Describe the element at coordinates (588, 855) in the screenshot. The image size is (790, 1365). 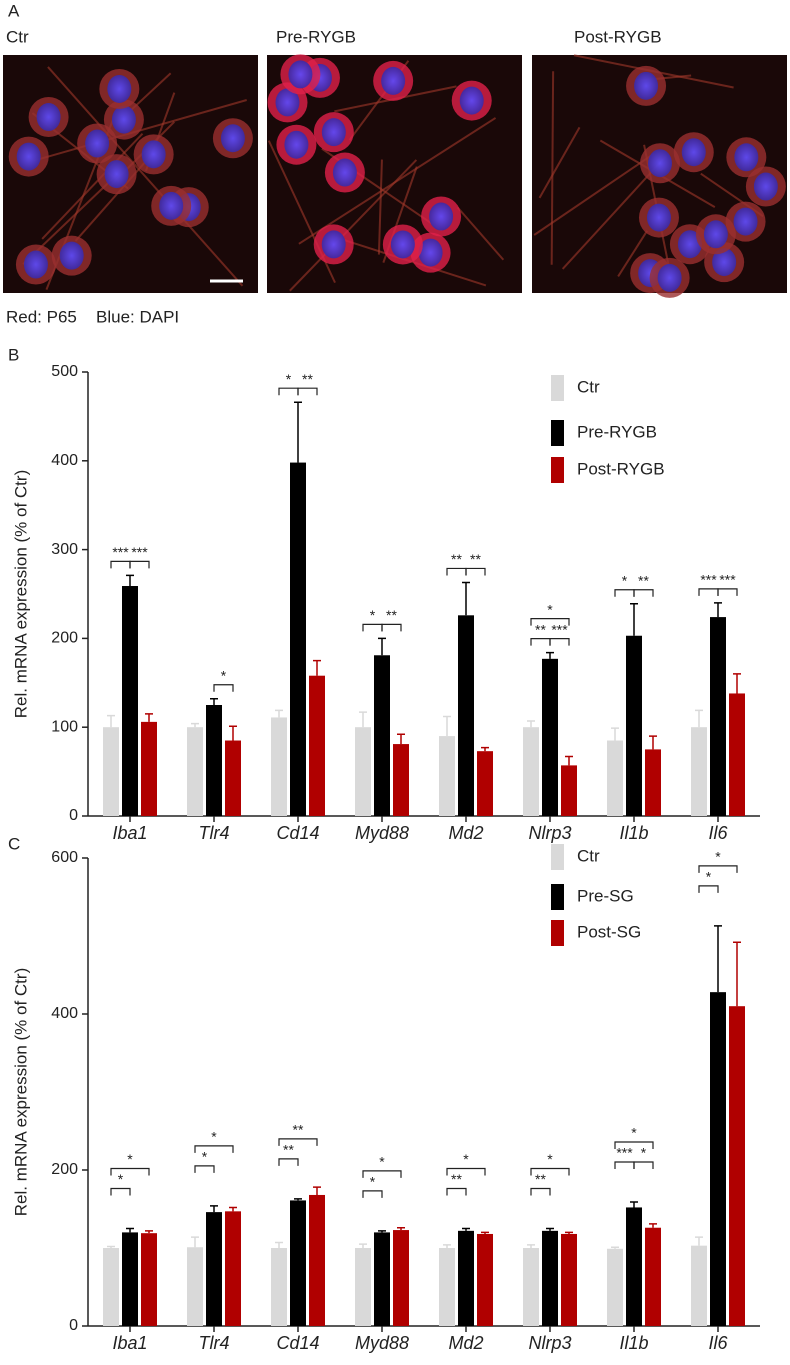
I see `legend-label: Ctr` at that location.